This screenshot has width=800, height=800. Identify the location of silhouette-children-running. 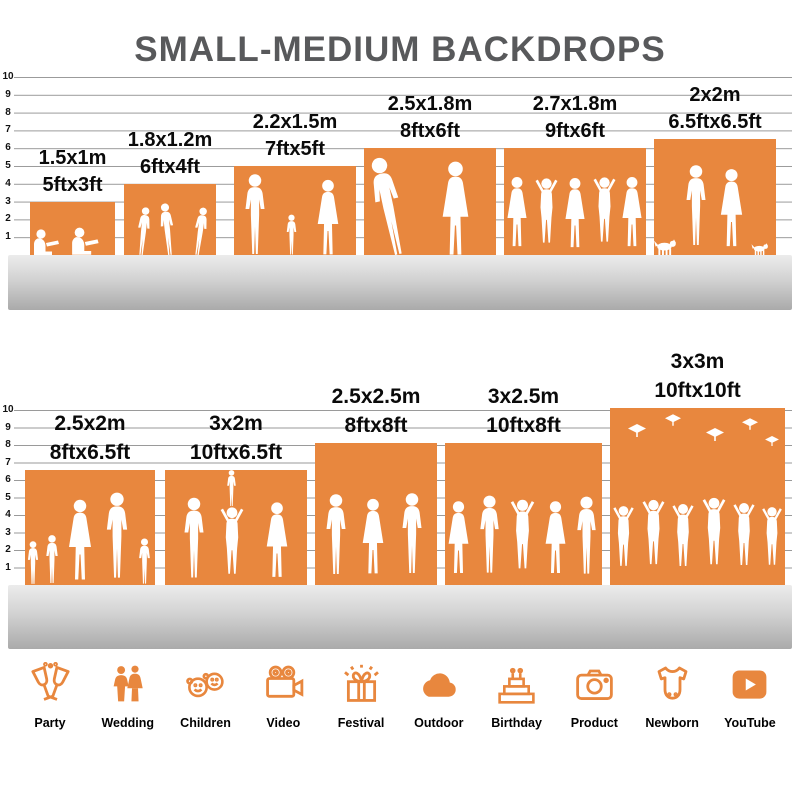
(172, 229).